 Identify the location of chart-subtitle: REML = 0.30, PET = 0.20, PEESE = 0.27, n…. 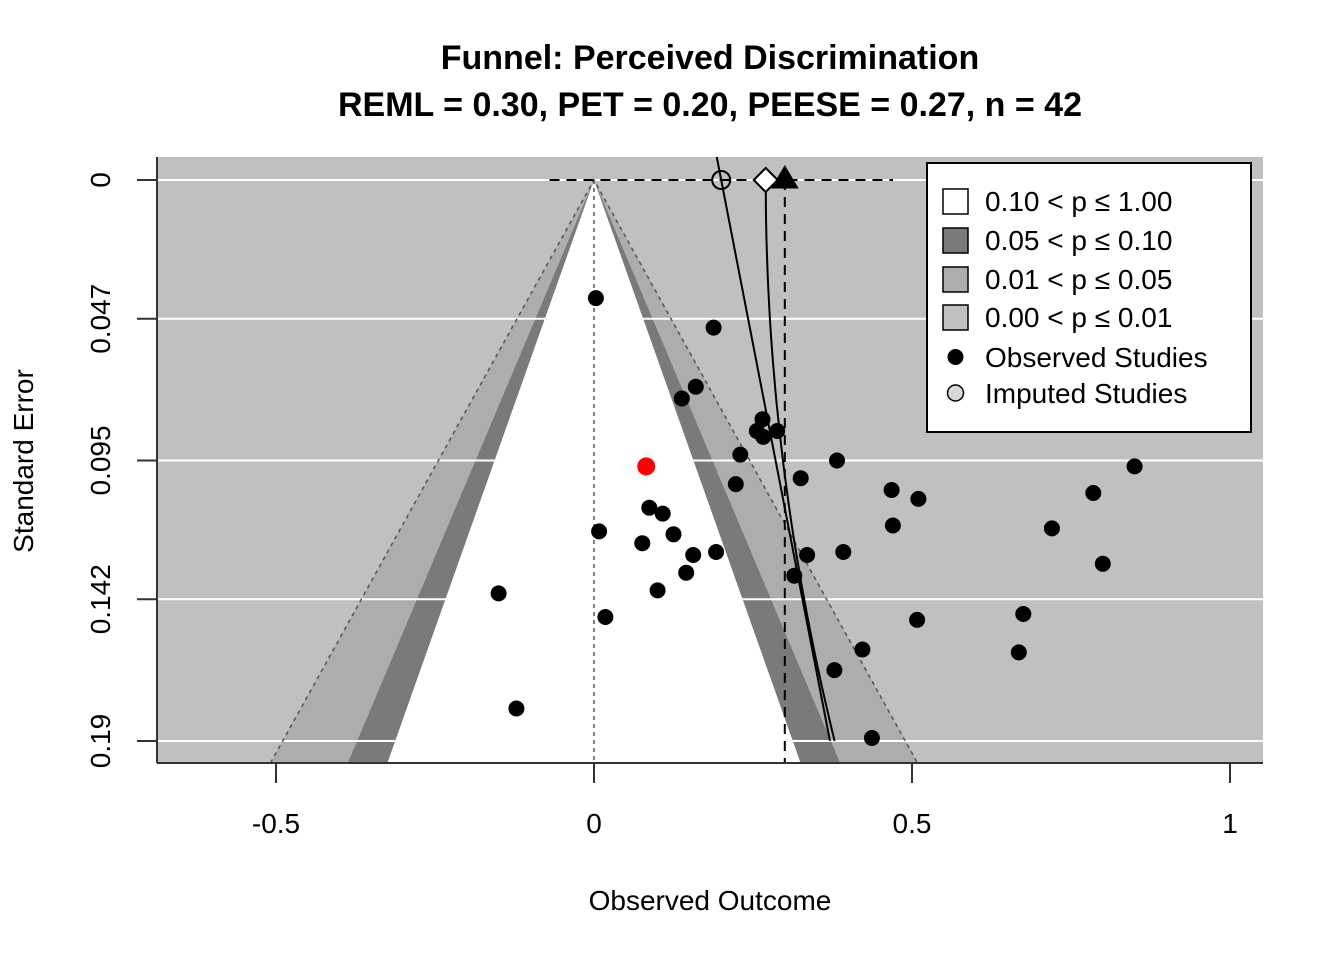
(710, 105).